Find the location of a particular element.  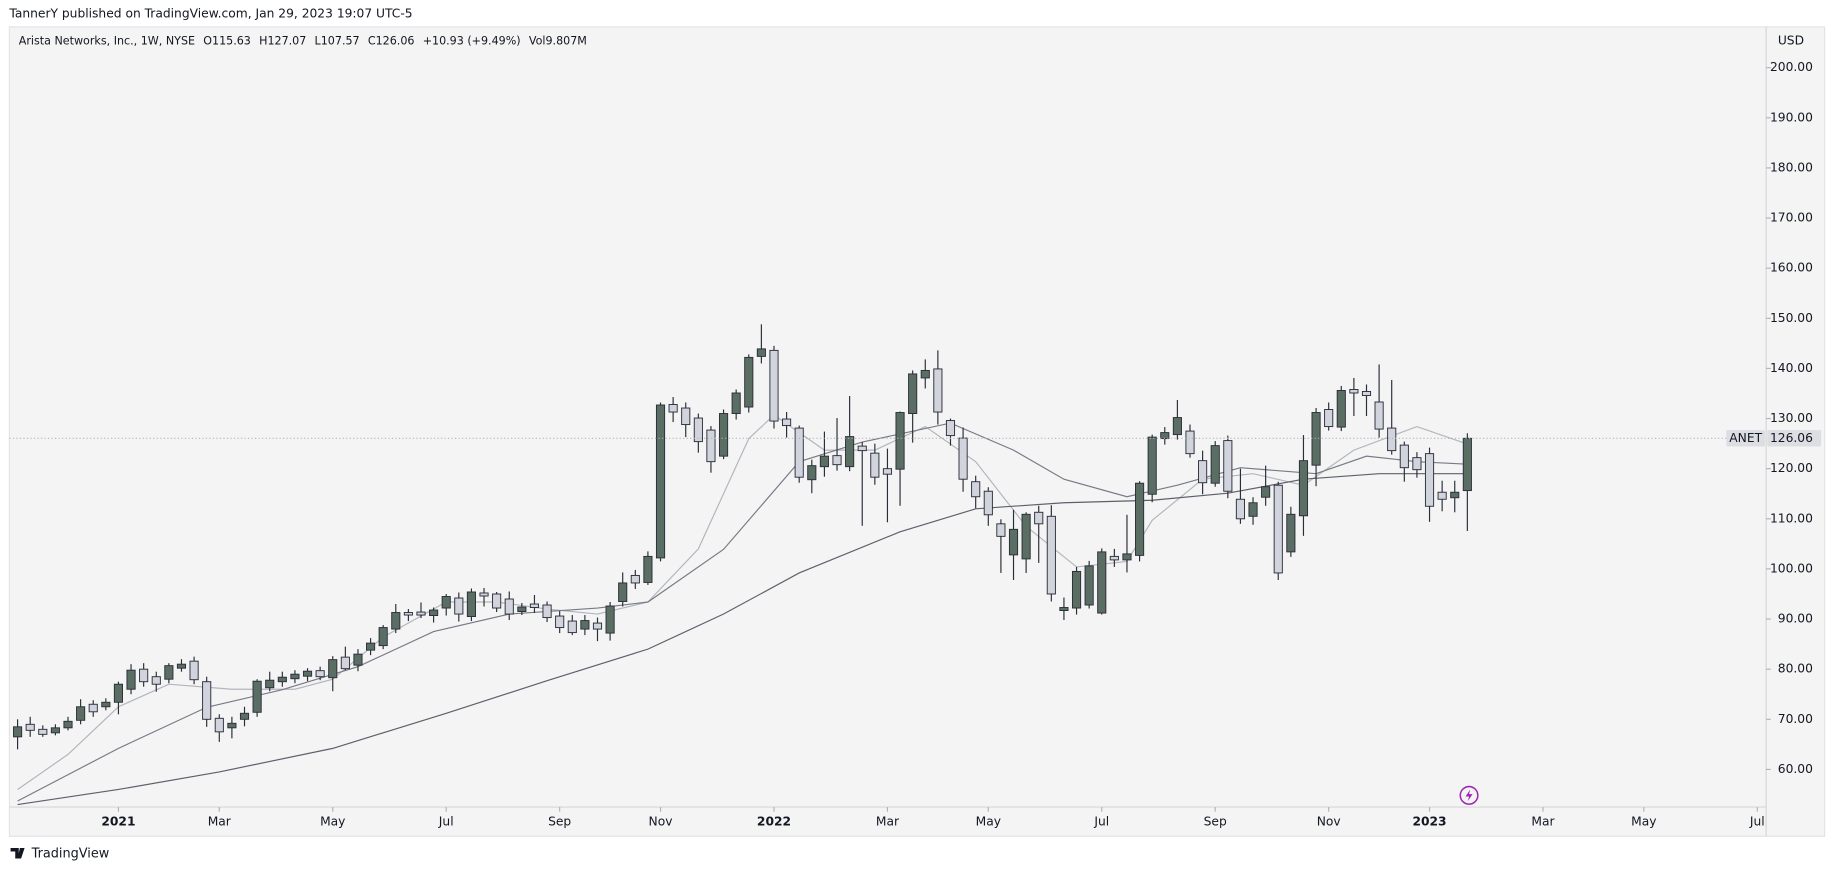

x-tick-label: Mar is located at coordinates (1543, 822).